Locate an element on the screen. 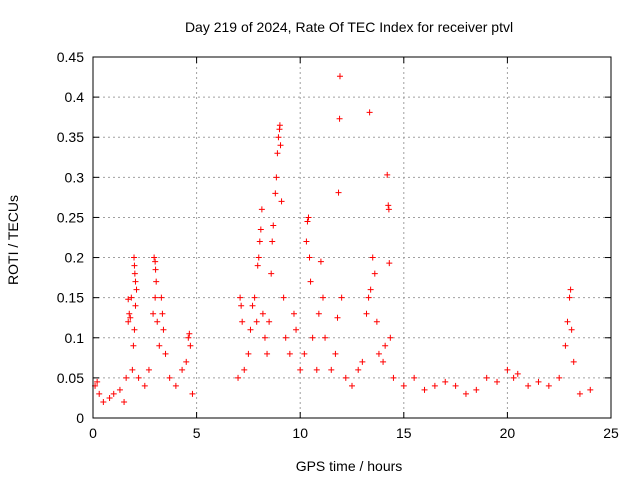 The height and width of the screenshot is (480, 640). y-tick-label: 0.05 is located at coordinates (70, 378).